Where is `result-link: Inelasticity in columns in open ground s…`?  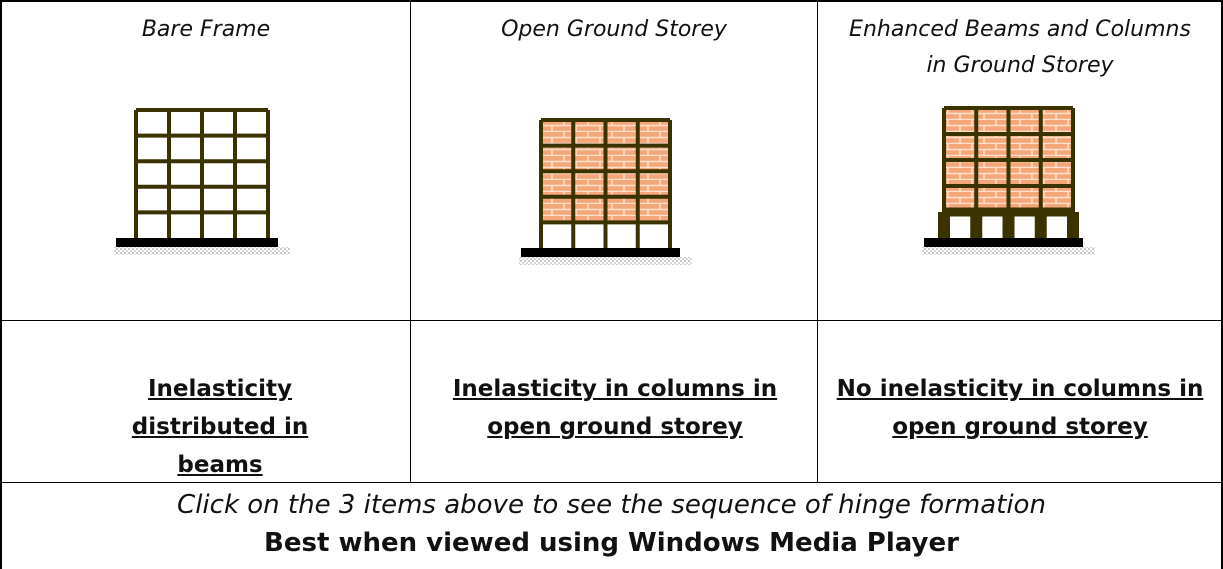
result-link: Inelasticity in columns in open ground s… is located at coordinates (615, 408).